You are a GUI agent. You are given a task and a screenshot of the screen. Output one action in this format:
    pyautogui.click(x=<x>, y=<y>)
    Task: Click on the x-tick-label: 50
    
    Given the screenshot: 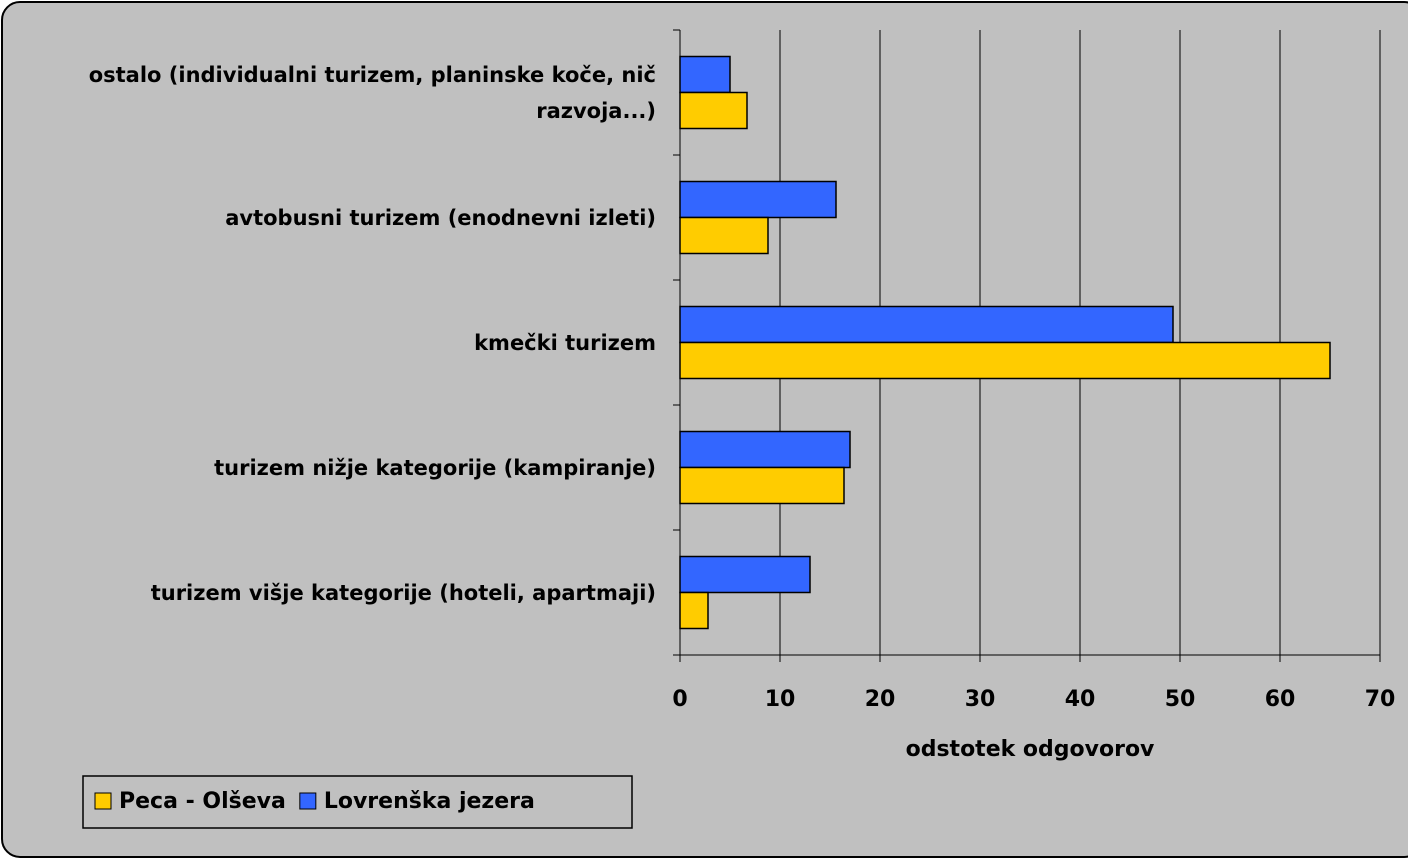 What is the action you would take?
    pyautogui.click(x=1180, y=699)
    